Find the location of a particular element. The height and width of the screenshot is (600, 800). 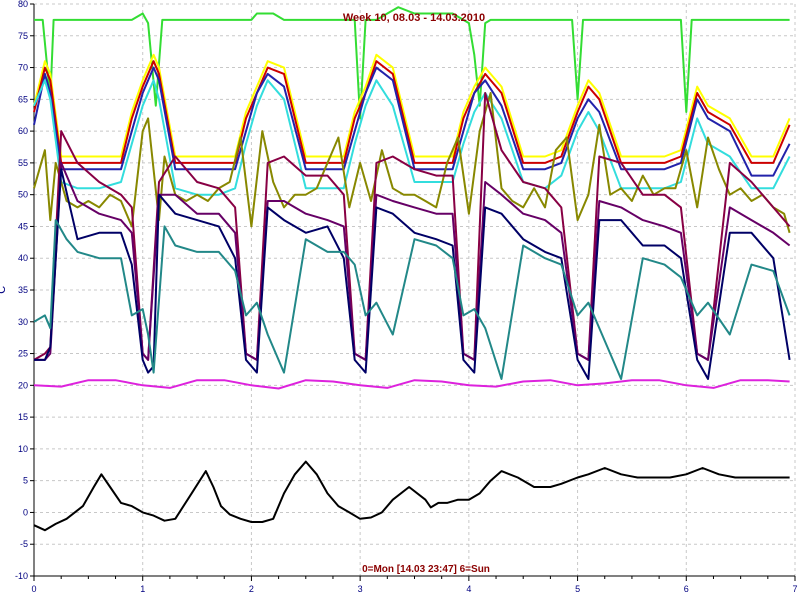

x-tick-label: 1 is located at coordinates (142, 589).